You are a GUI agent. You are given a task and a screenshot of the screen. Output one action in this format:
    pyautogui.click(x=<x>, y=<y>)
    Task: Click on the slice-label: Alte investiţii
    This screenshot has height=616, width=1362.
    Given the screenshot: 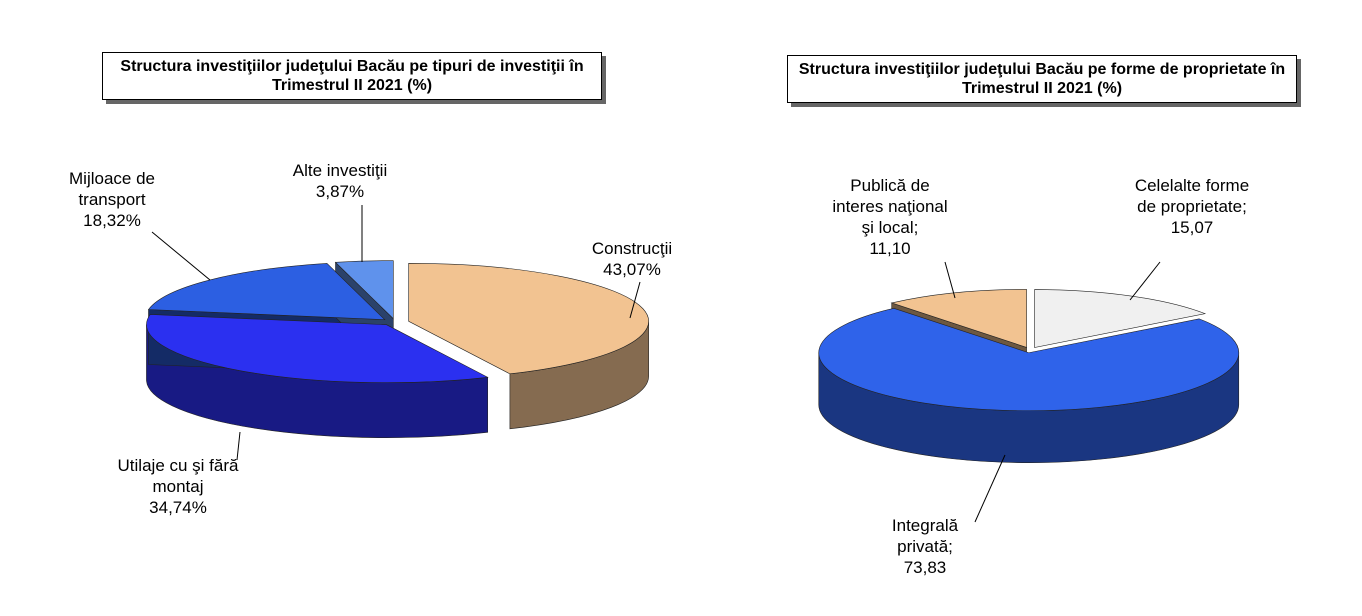 What is the action you would take?
    pyautogui.click(x=340, y=170)
    